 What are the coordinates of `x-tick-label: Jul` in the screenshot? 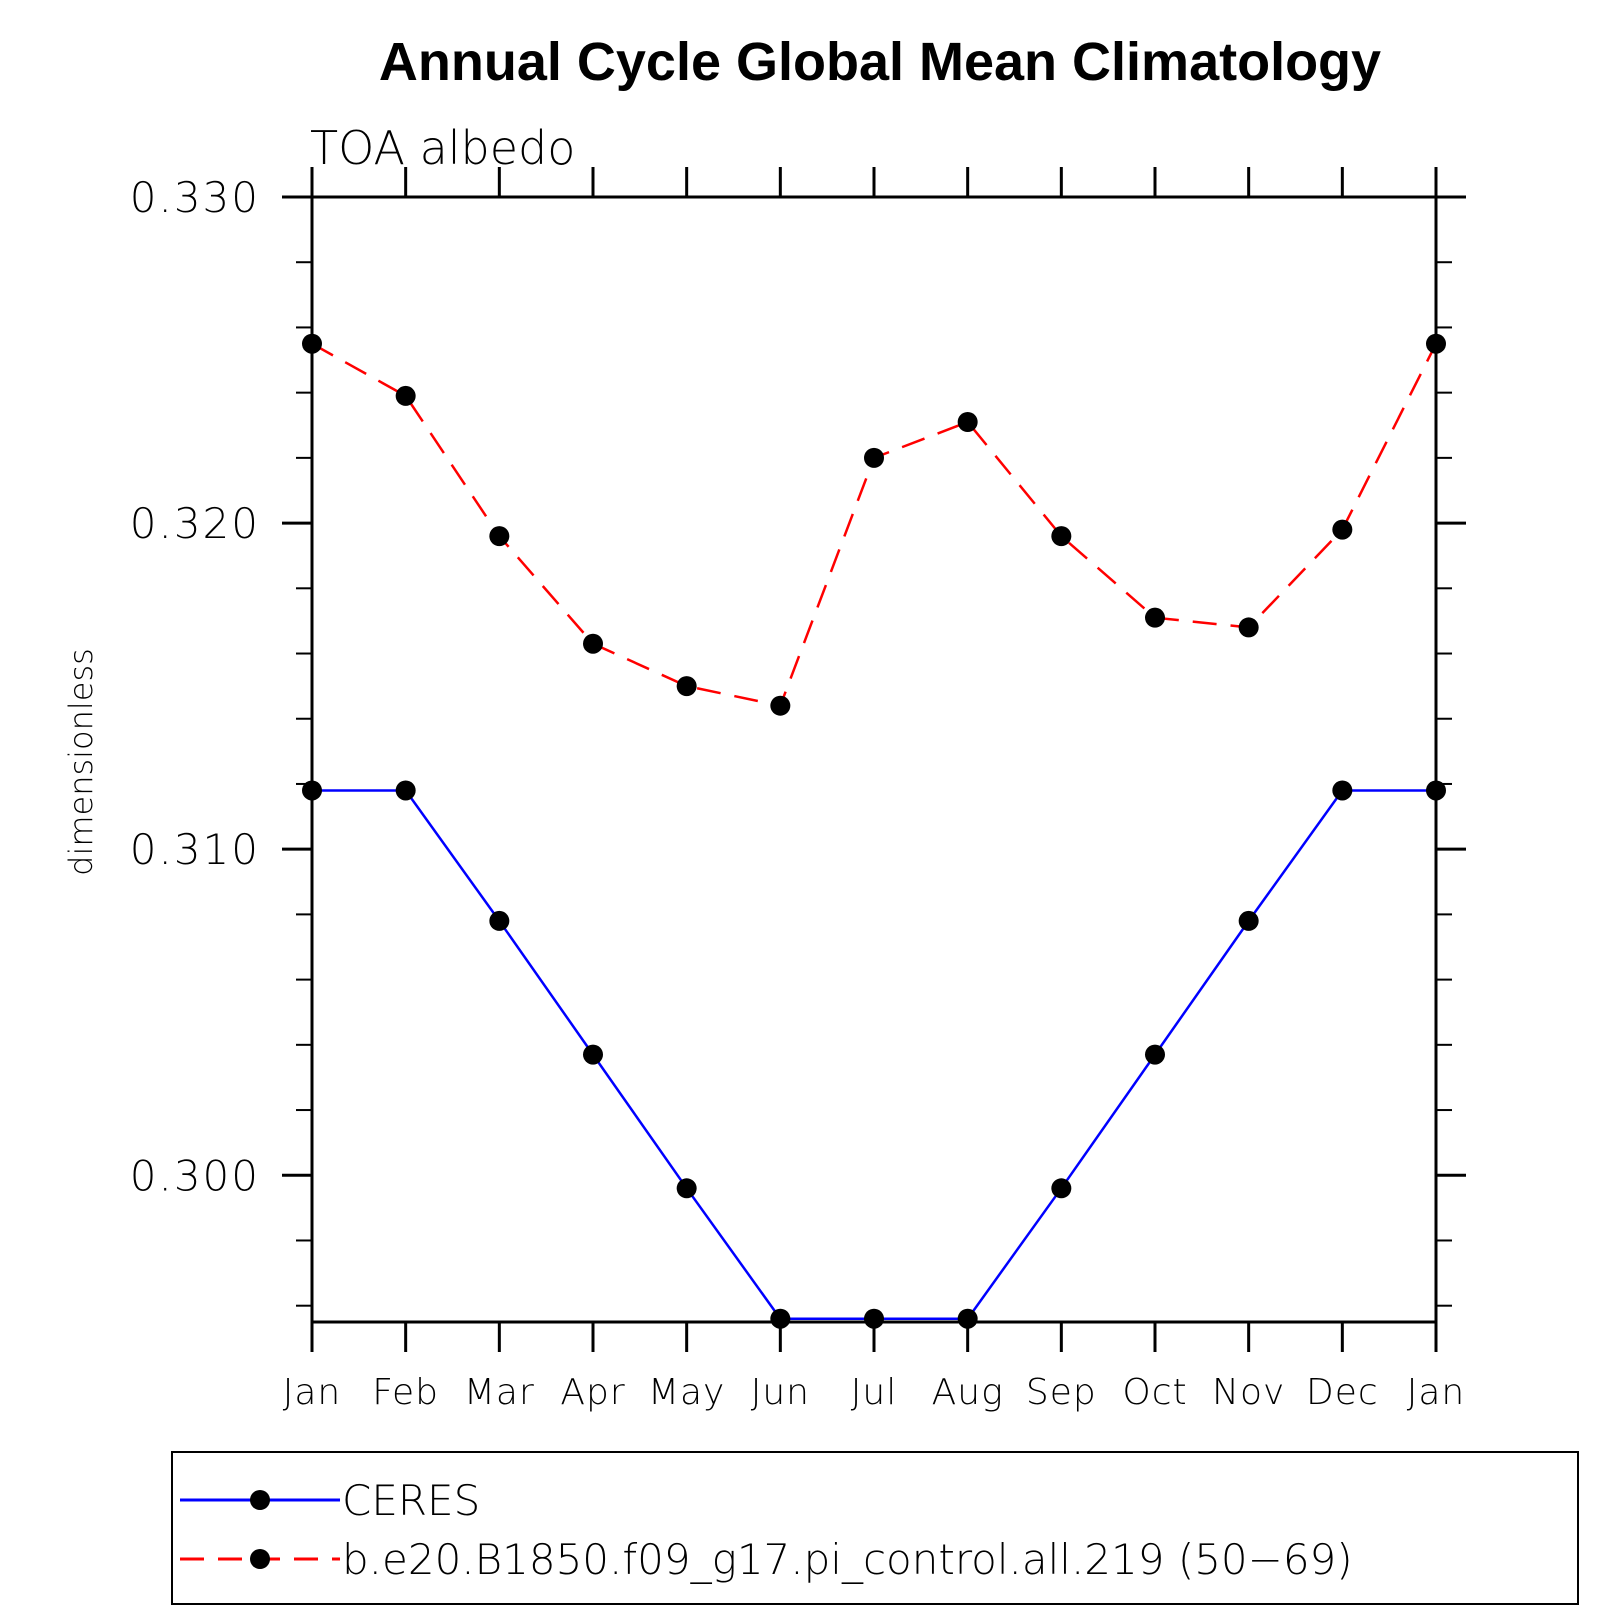 It's located at (874, 1392).